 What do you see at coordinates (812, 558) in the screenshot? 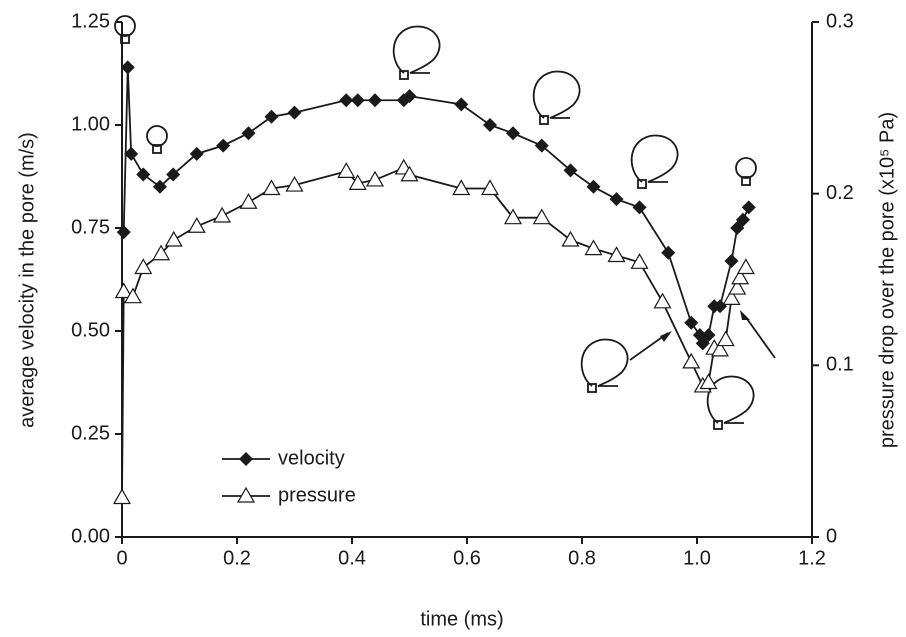
I see `x-tick-label: 1.2` at bounding box center [812, 558].